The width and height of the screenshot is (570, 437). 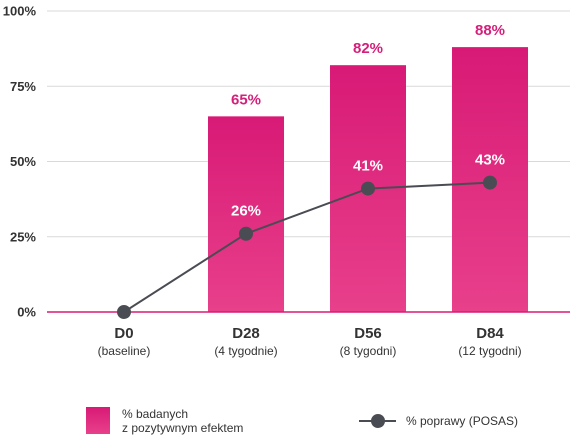 I want to click on x-tick-sublabel: (8 tygodni), so click(x=368, y=351).